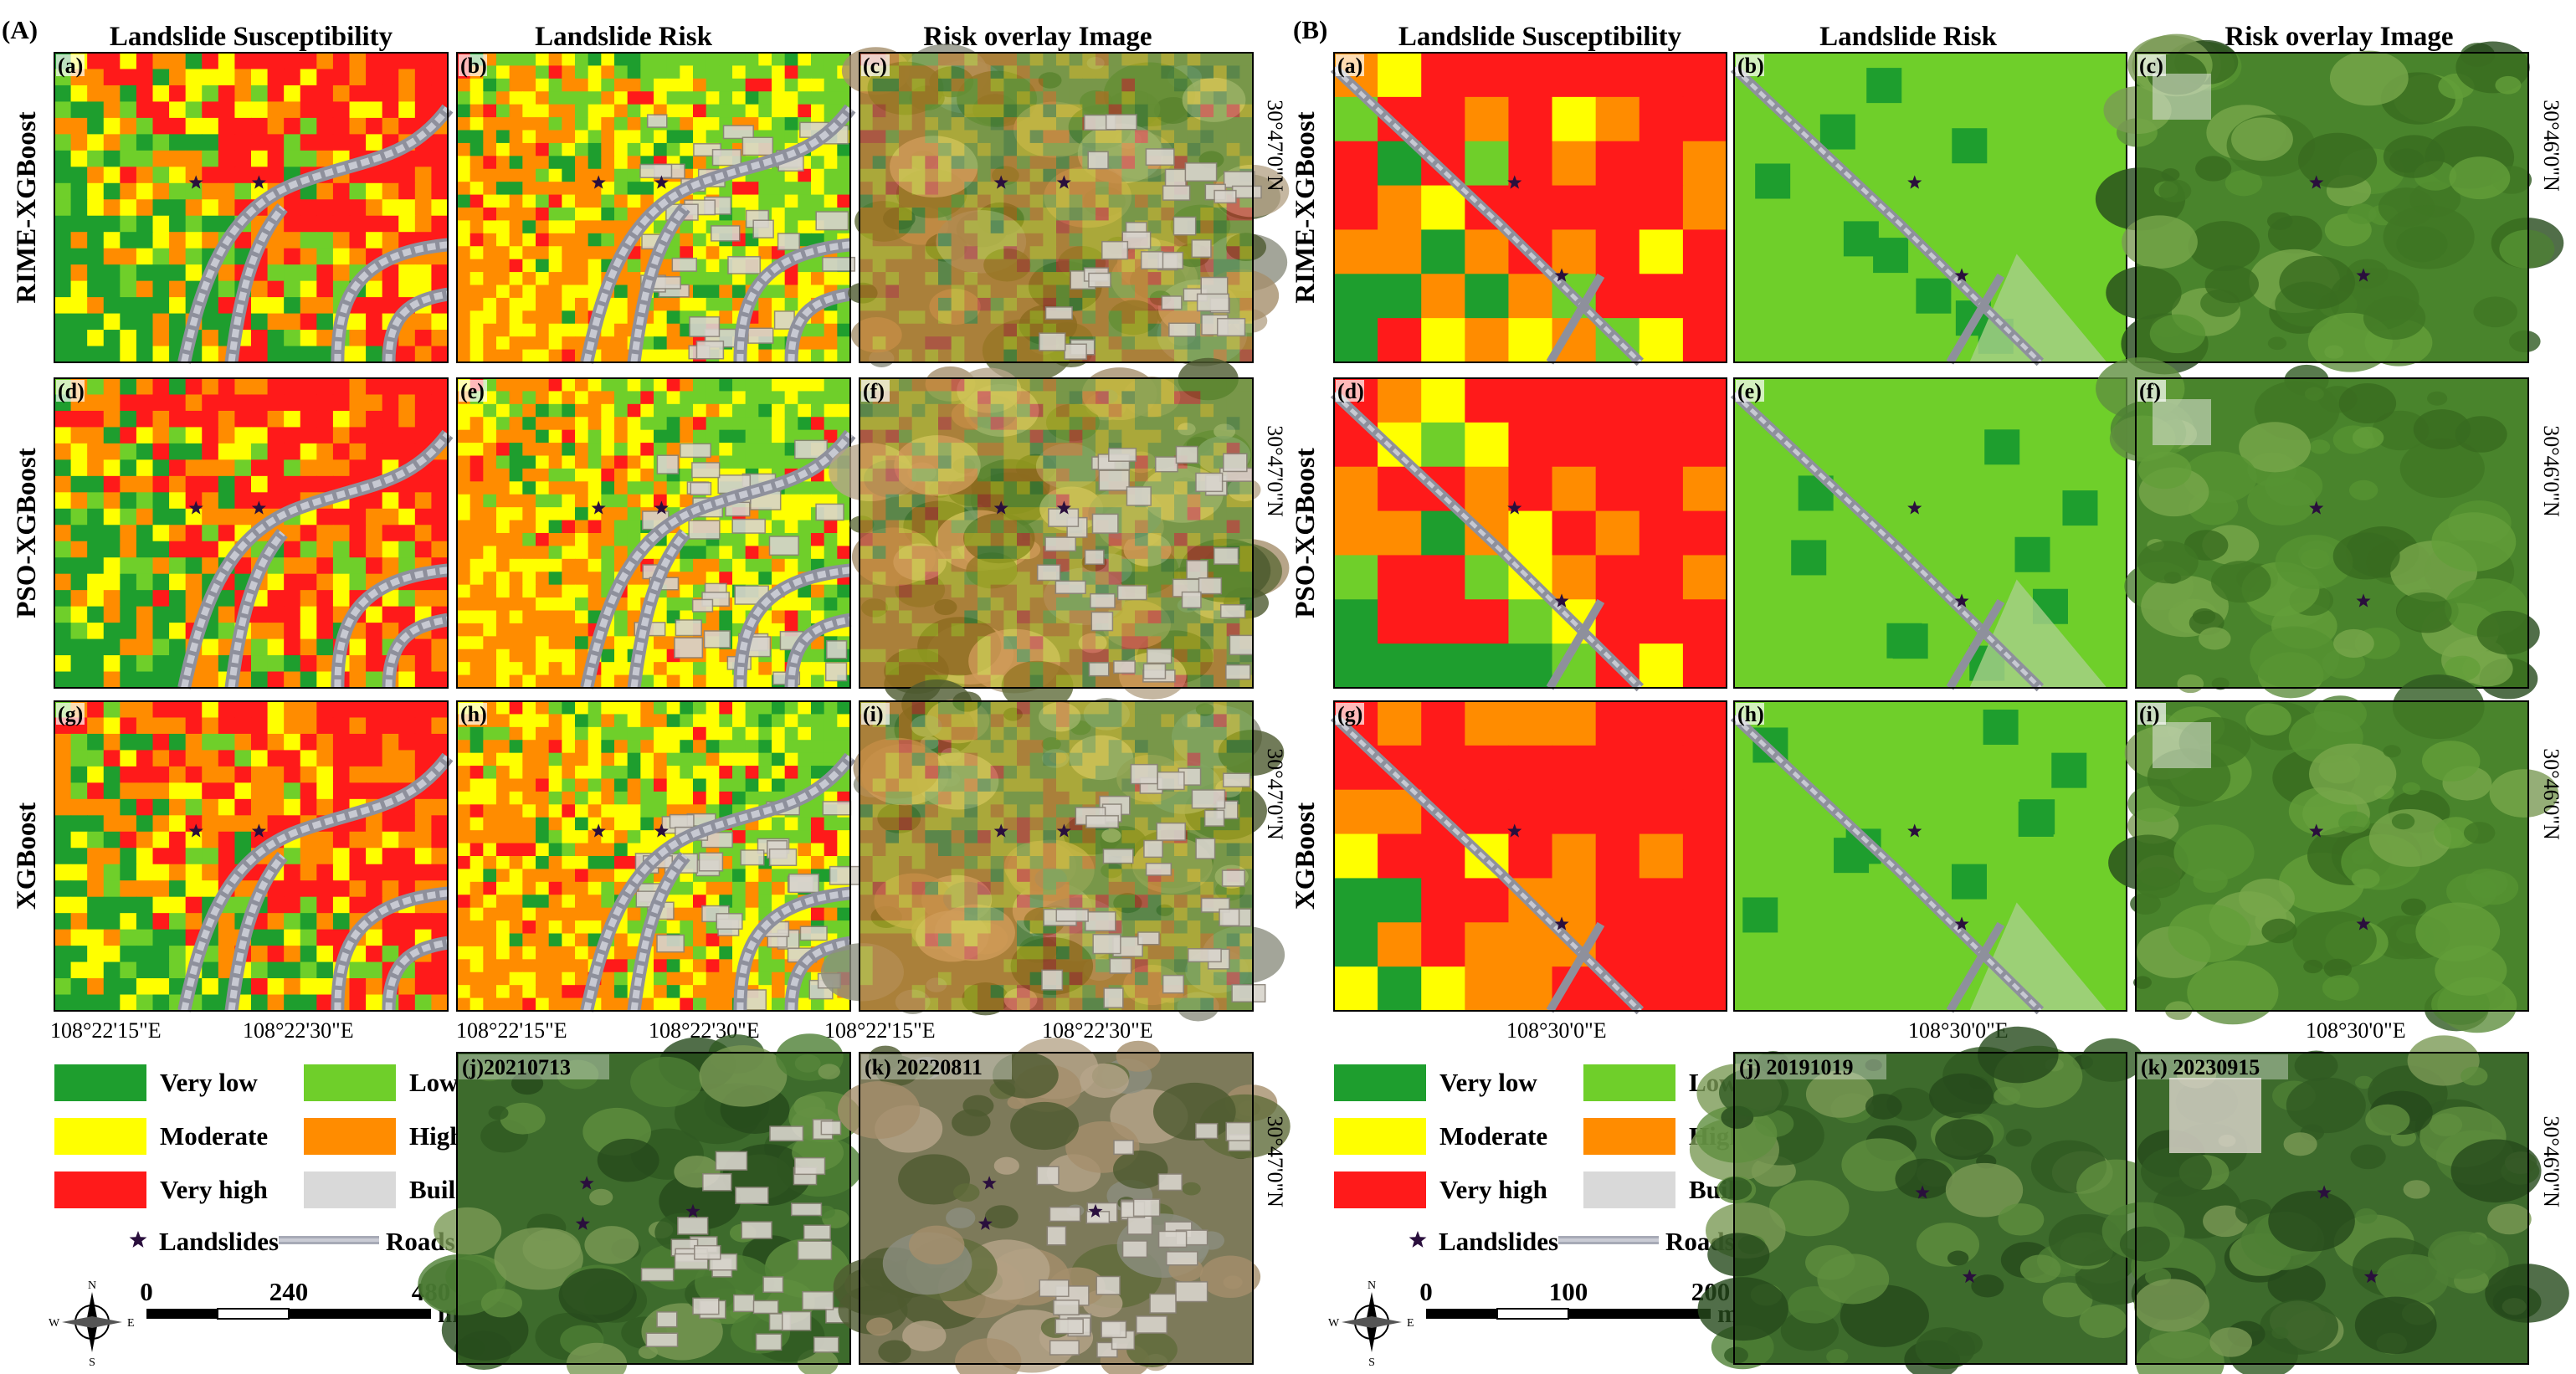 This screenshot has width=2576, height=1374. Describe the element at coordinates (2151, 66) in the screenshot. I see `subplot-tag: (c)` at that location.